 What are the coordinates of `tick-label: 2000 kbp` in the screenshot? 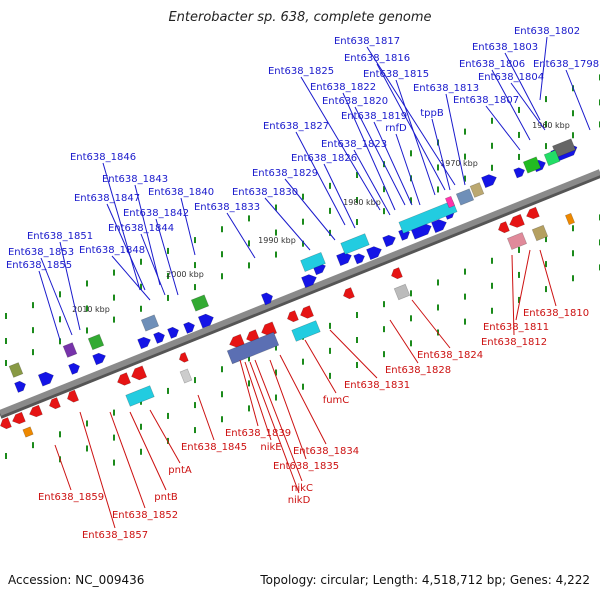 It's located at (185, 274).